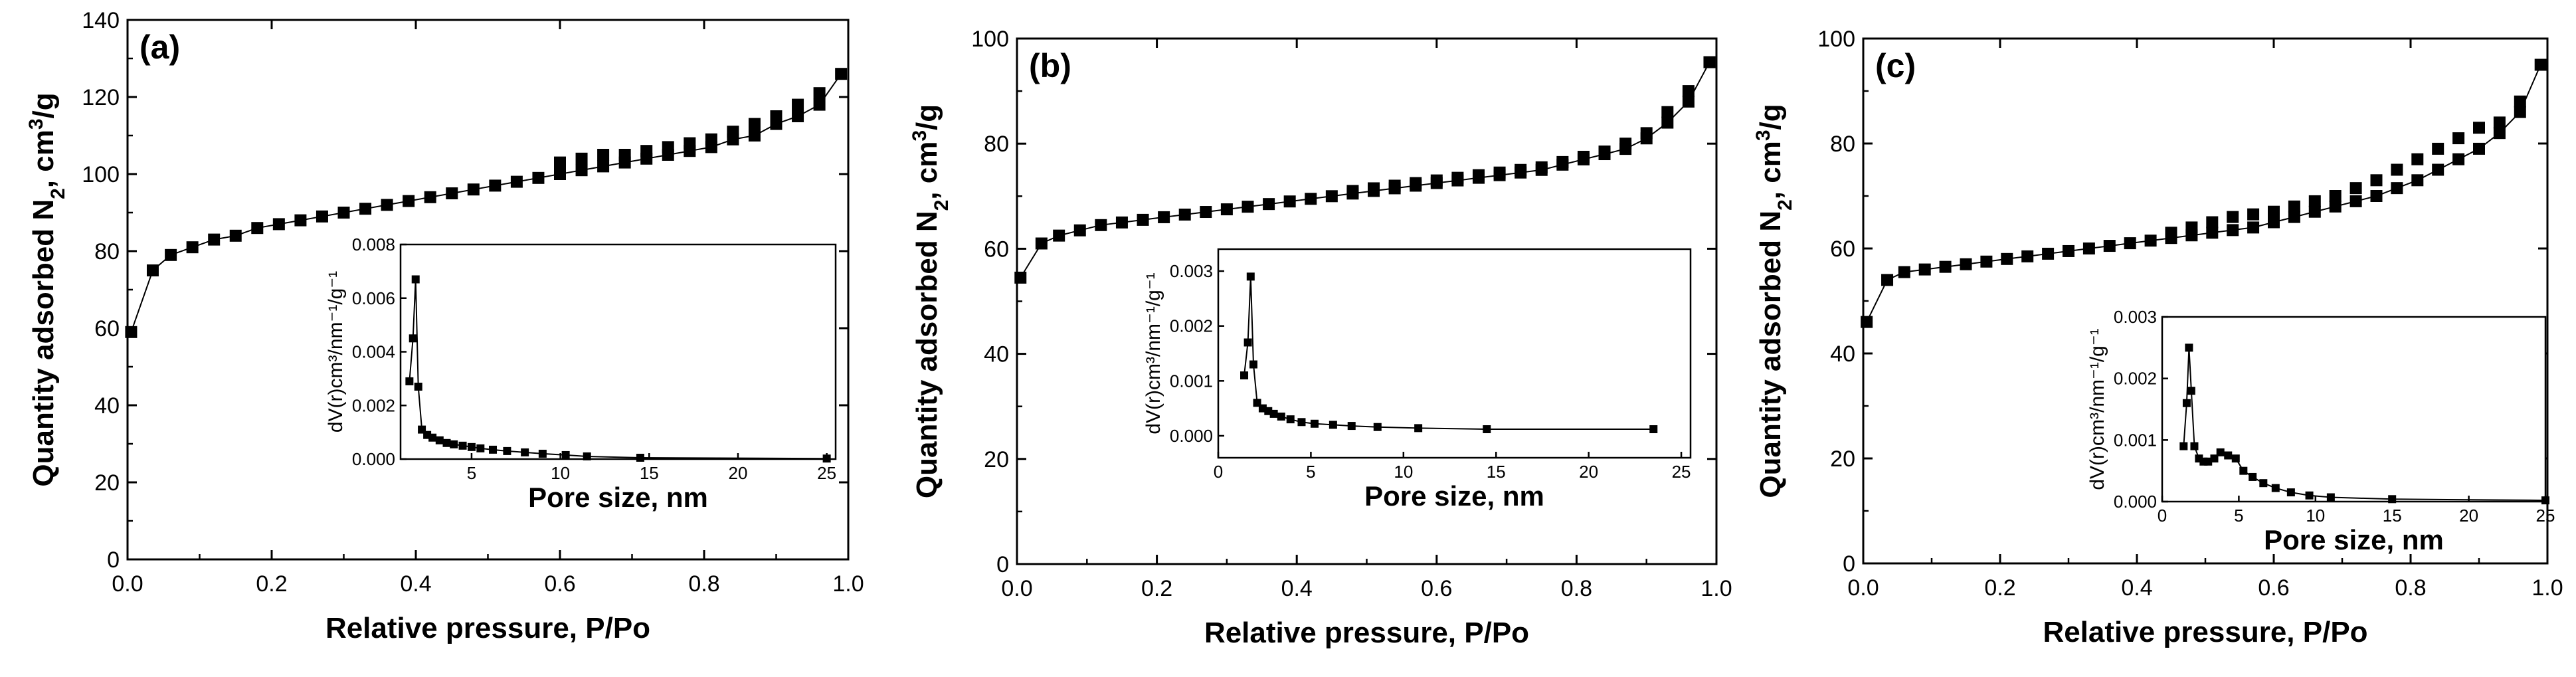 Image resolution: width=2576 pixels, height=677 pixels. Describe the element at coordinates (996, 354) in the screenshot. I see `y-tick-label: 40` at that location.